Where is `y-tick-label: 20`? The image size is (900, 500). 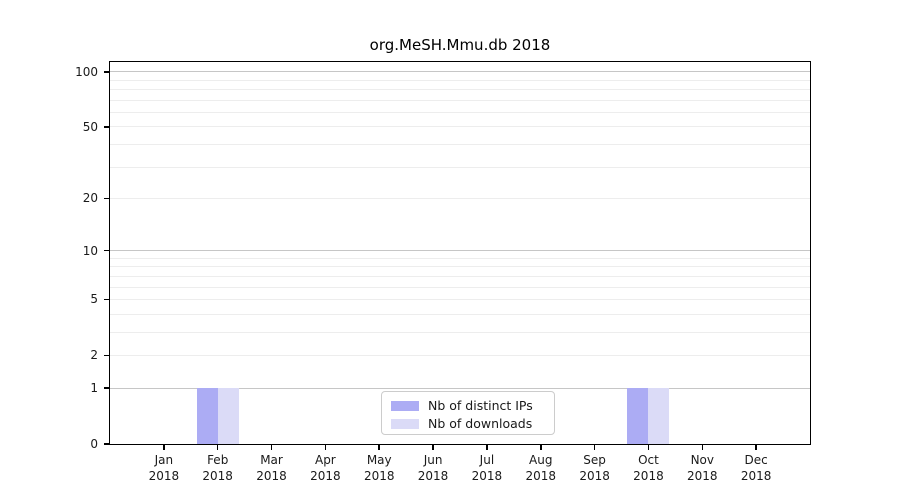 y-tick-label: 20 is located at coordinates (90, 198).